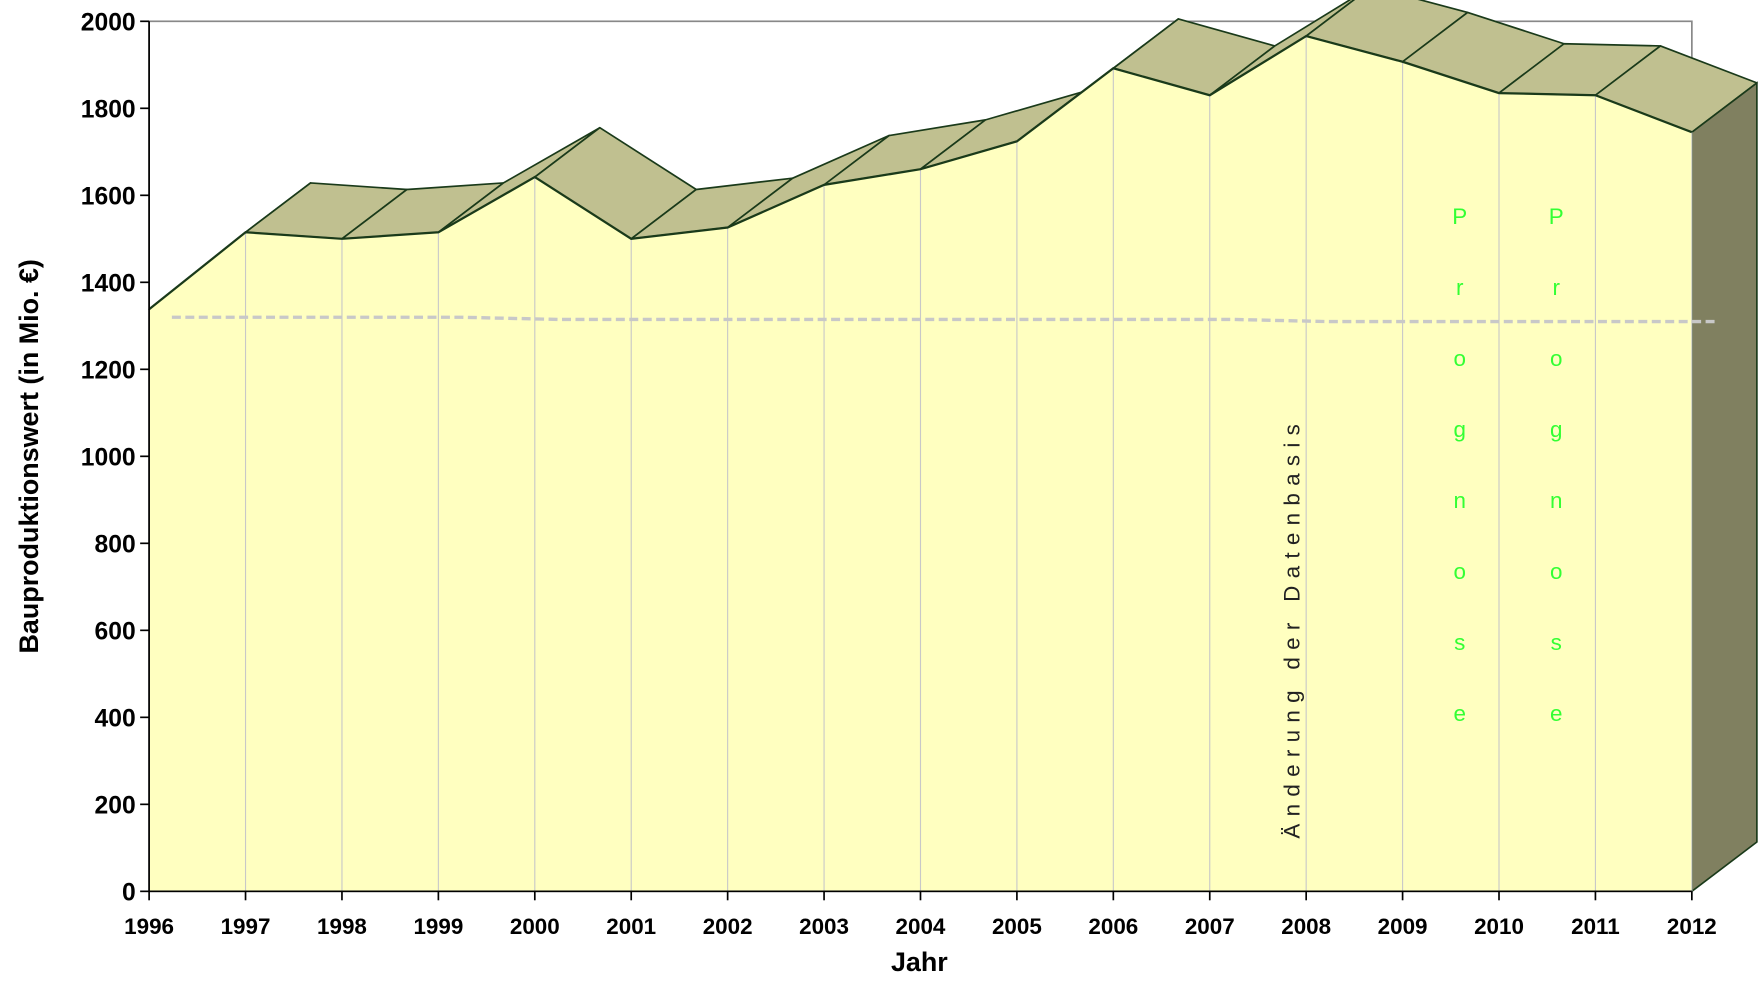 This screenshot has height=990, width=1758. What do you see at coordinates (535, 926) in the screenshot?
I see `x-tick-label: 2000` at bounding box center [535, 926].